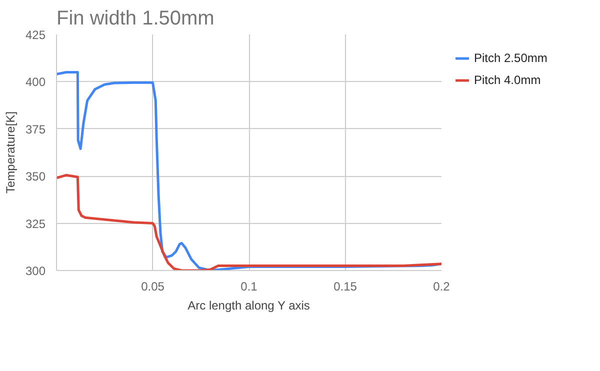 Image resolution: width=600 pixels, height=371 pixels. I want to click on y-tick-label: 400, so click(35, 82).